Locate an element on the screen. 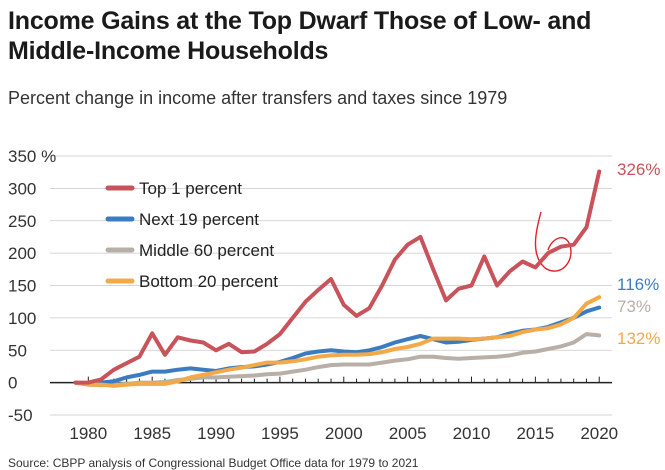 This screenshot has height=470, width=665. legend-label: Next 19 percent is located at coordinates (199, 219).